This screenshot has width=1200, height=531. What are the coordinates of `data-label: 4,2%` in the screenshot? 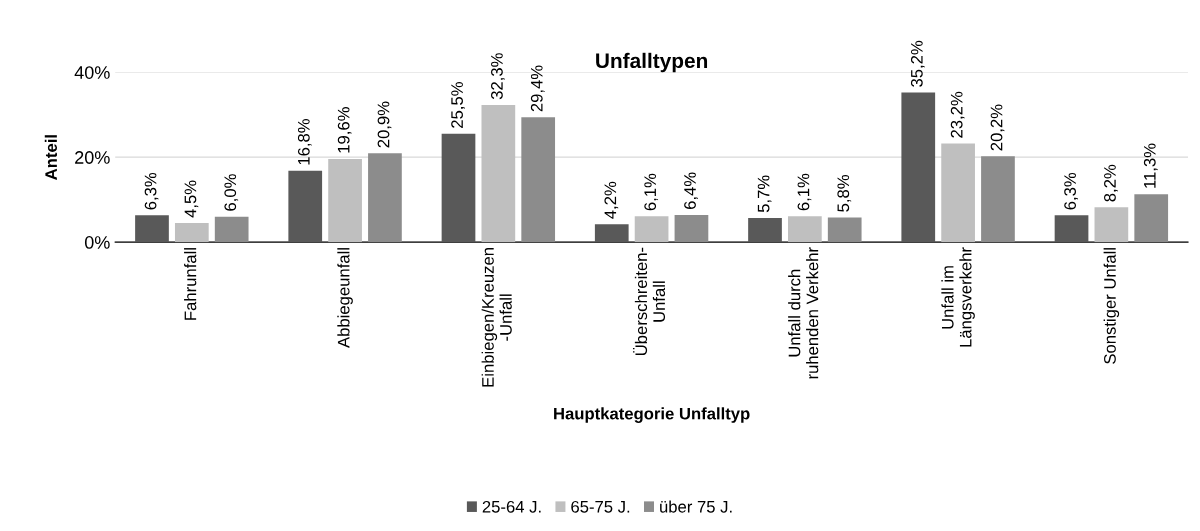 It's located at (611, 200).